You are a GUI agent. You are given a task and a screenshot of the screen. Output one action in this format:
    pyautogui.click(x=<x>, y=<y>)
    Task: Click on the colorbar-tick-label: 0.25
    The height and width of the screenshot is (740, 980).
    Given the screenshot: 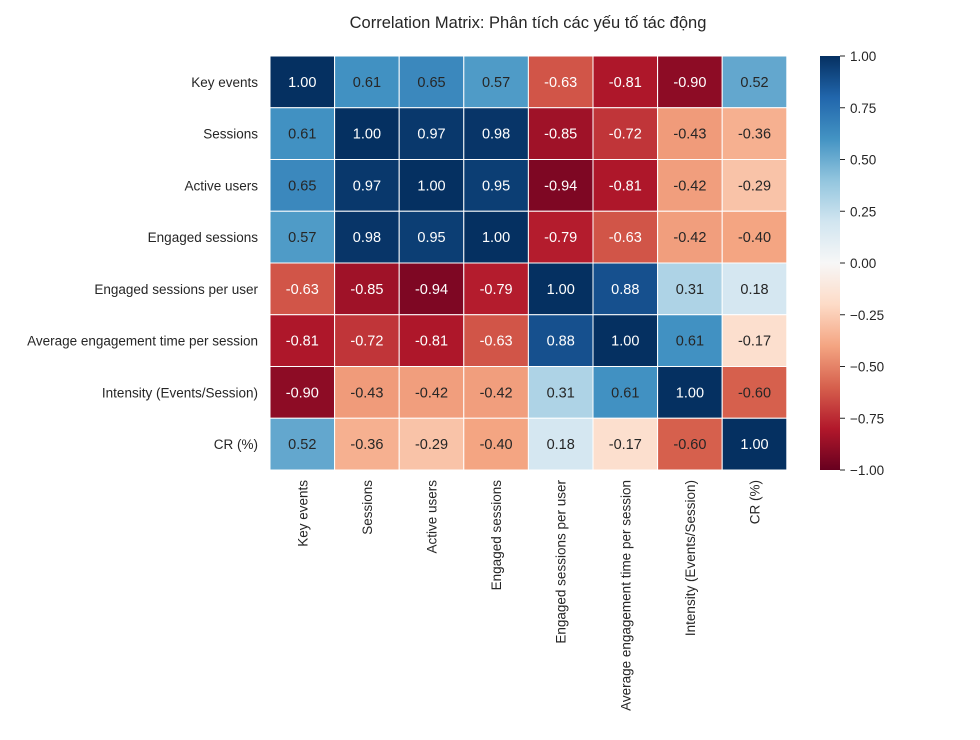 What is the action you would take?
    pyautogui.click(x=863, y=211)
    